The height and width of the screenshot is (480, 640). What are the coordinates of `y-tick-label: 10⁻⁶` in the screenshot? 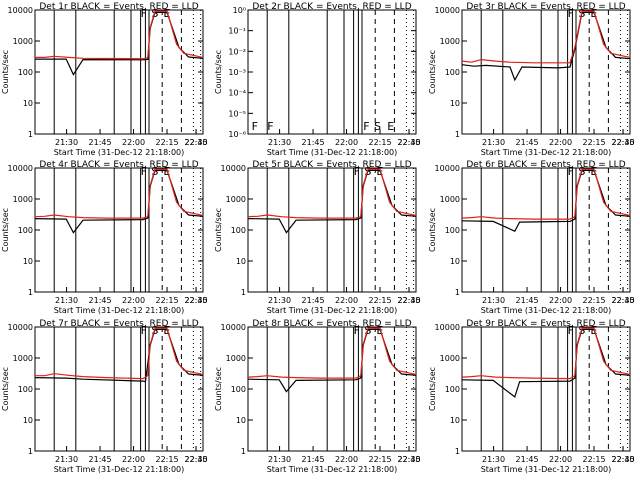 It's located at (237, 134).